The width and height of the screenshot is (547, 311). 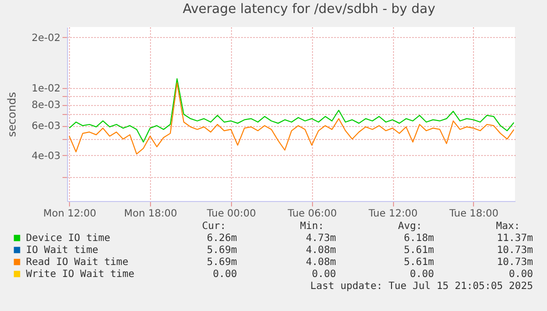 I want to click on y-tick-label: 2e-02, so click(x=46, y=38).